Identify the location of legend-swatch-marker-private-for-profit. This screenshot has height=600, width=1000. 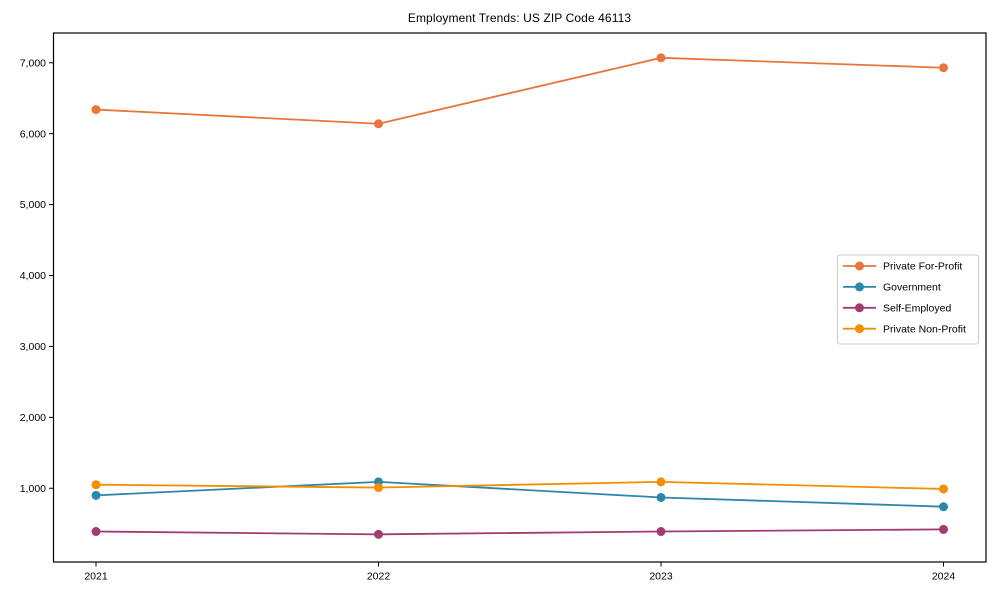
(859, 266).